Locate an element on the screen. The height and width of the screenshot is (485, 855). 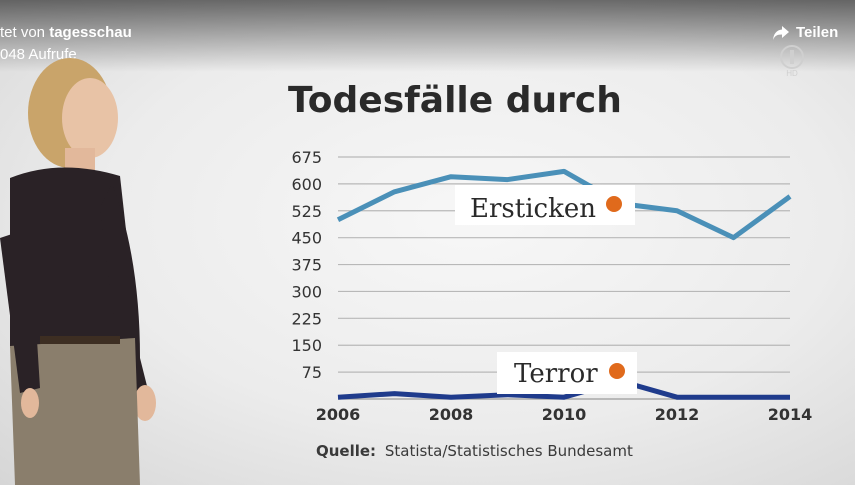
y-axis: 75 150 225 300 375 450 525 600 675 is located at coordinates (306, 265).